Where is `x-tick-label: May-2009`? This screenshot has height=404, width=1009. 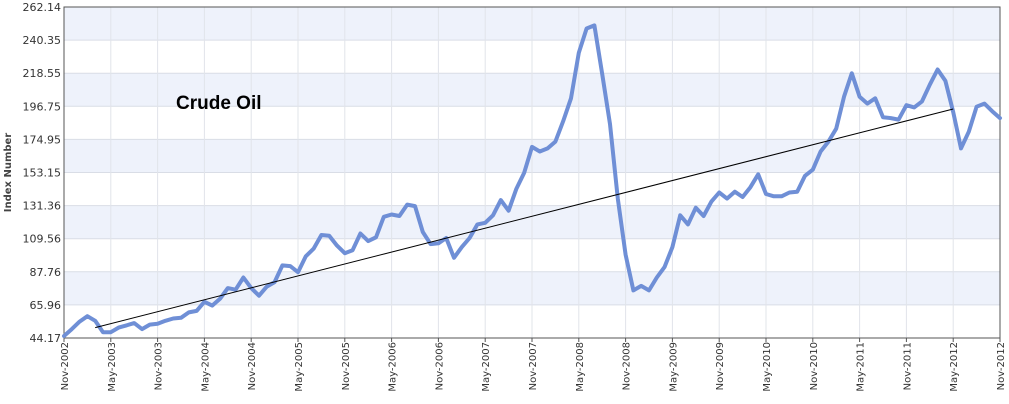
x-tick-label: May-2009 is located at coordinates (673, 367).